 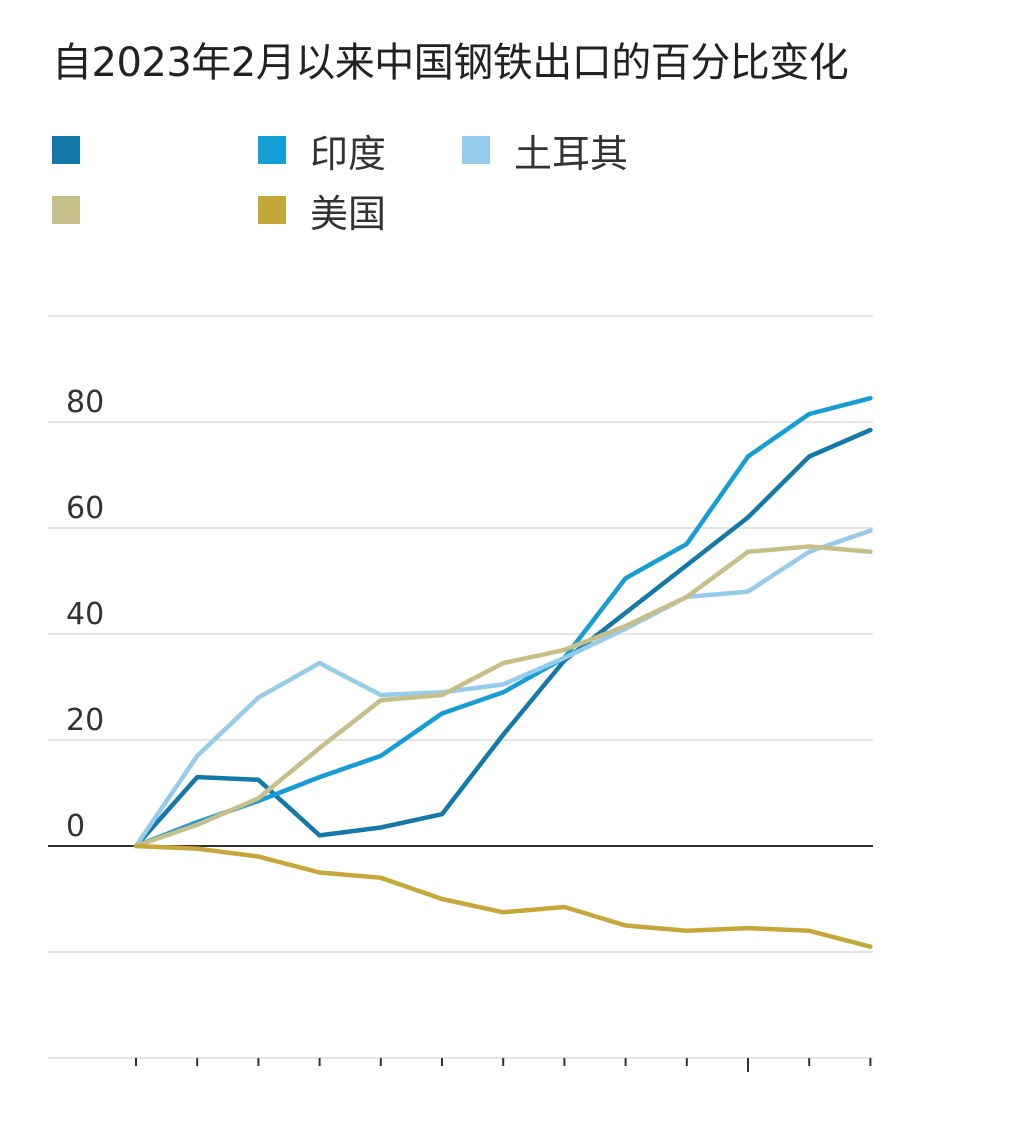 I want to click on legend-swatch-turkey, so click(x=476, y=150).